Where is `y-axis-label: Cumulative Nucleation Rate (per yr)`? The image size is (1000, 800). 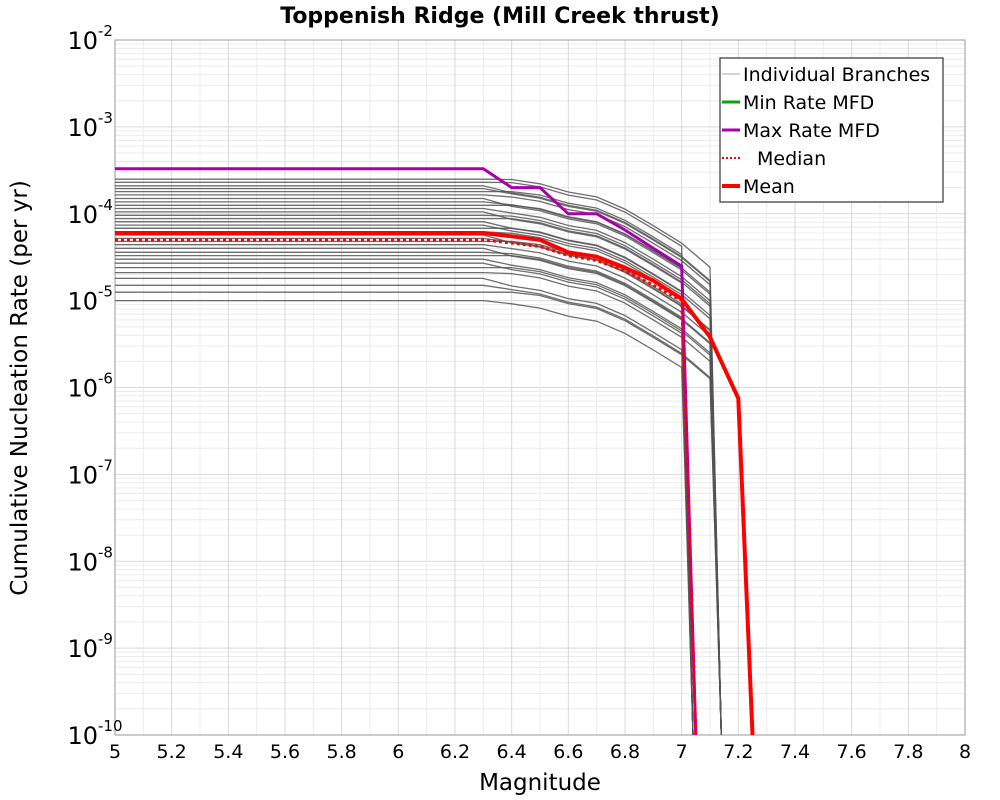
y-axis-label: Cumulative Nucleation Rate (per yr) is located at coordinates (20, 388).